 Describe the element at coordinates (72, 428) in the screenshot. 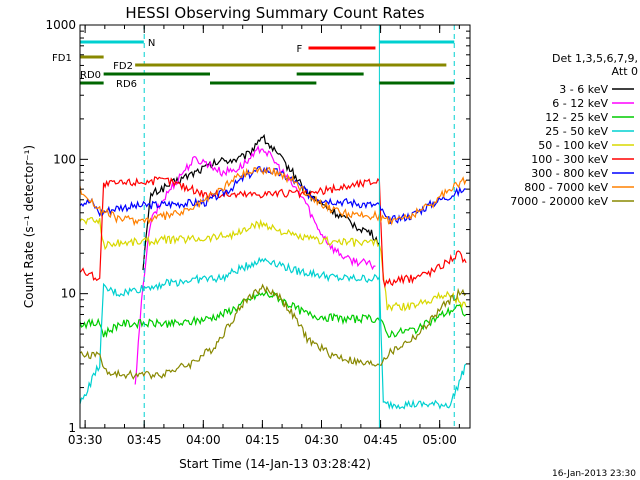

I see `y-tick-label: 1` at that location.